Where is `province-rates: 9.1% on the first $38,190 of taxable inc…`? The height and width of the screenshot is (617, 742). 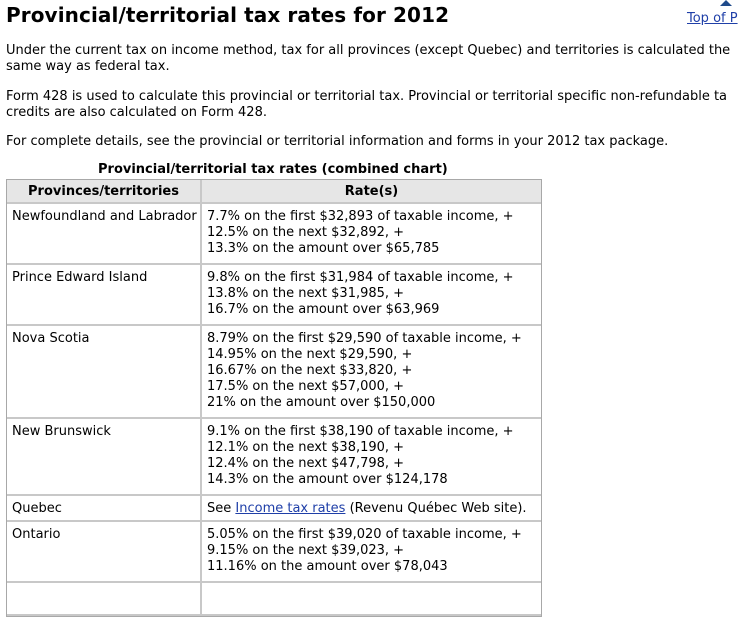 province-rates: 9.1% on the first $38,190 of taxable inc… is located at coordinates (371, 457).